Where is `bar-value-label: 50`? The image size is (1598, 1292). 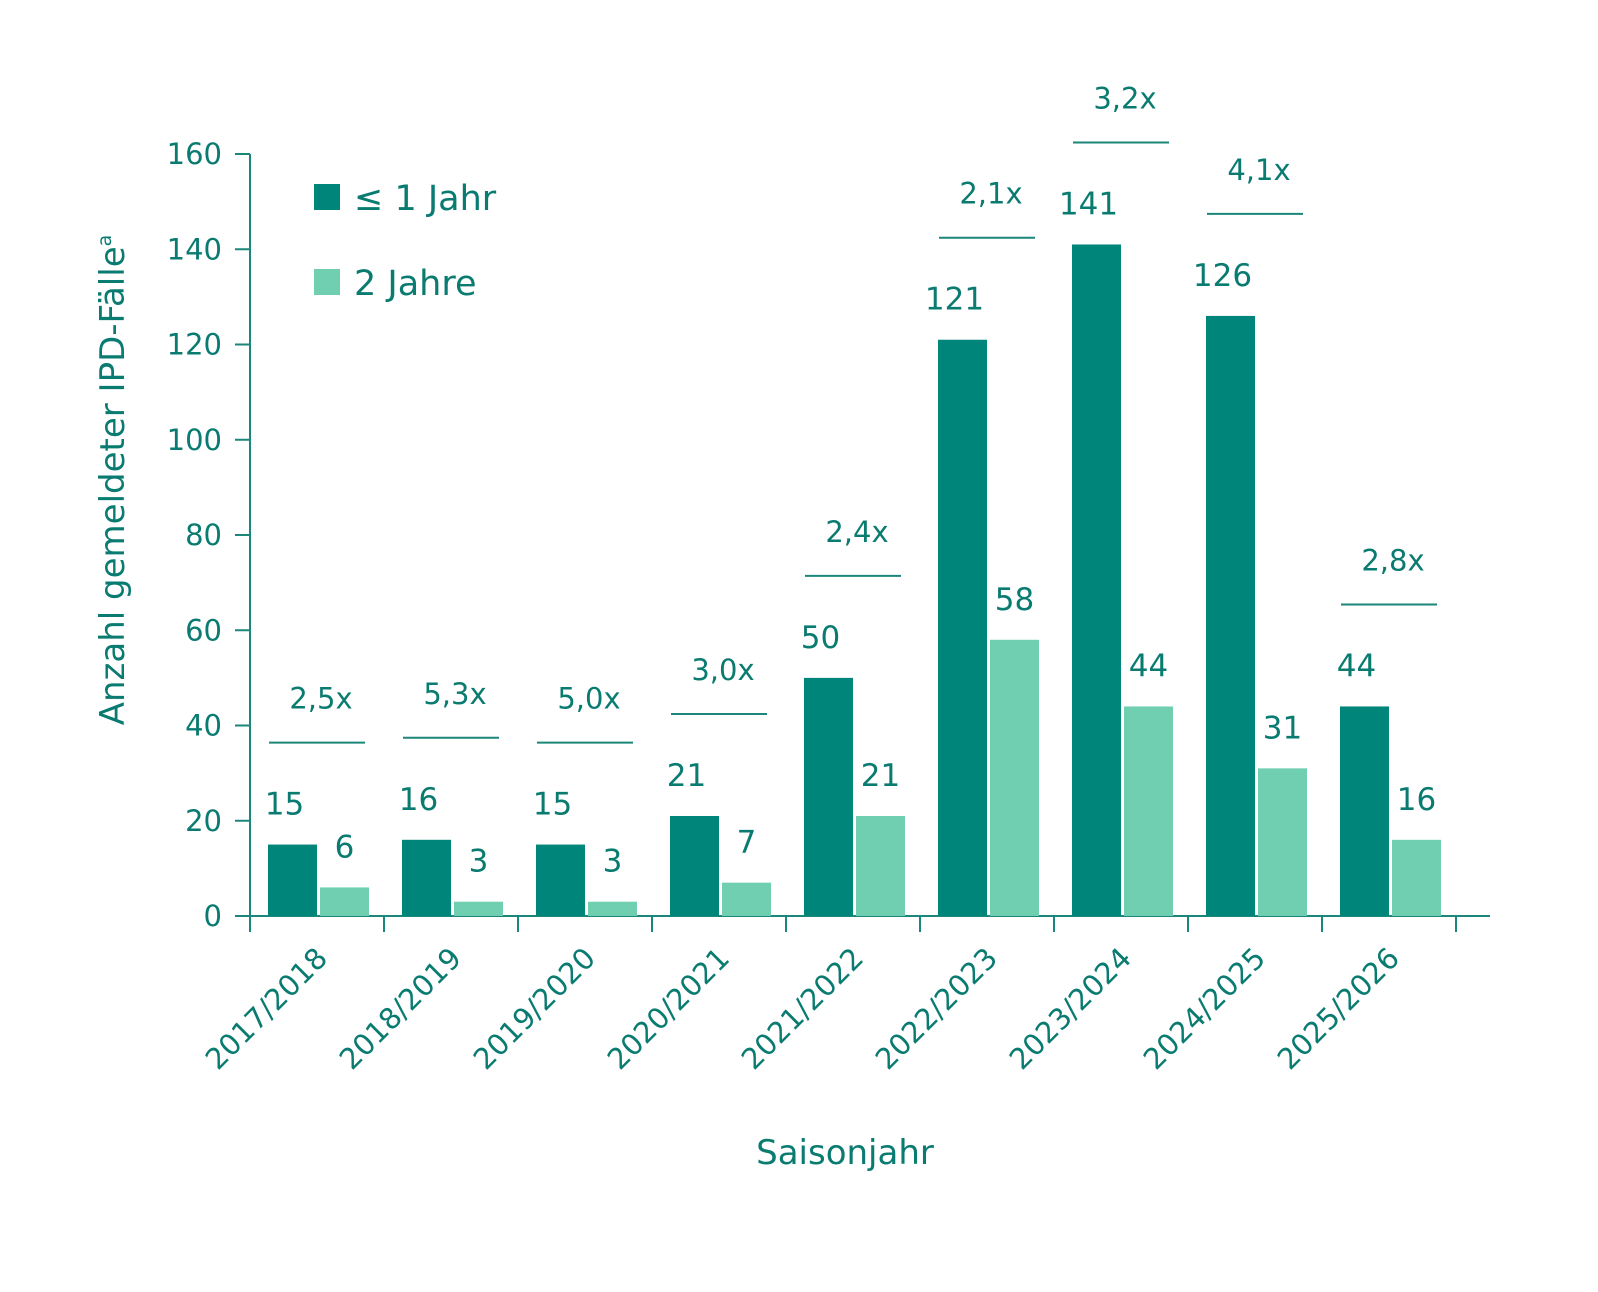 bar-value-label: 50 is located at coordinates (820, 638).